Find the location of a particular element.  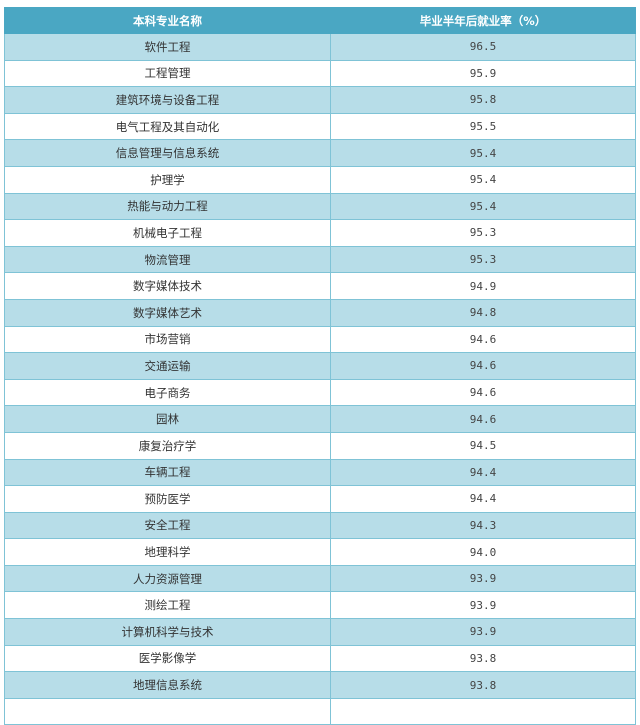

table-row: 交通运输 94.6 is located at coordinates (320, 366).